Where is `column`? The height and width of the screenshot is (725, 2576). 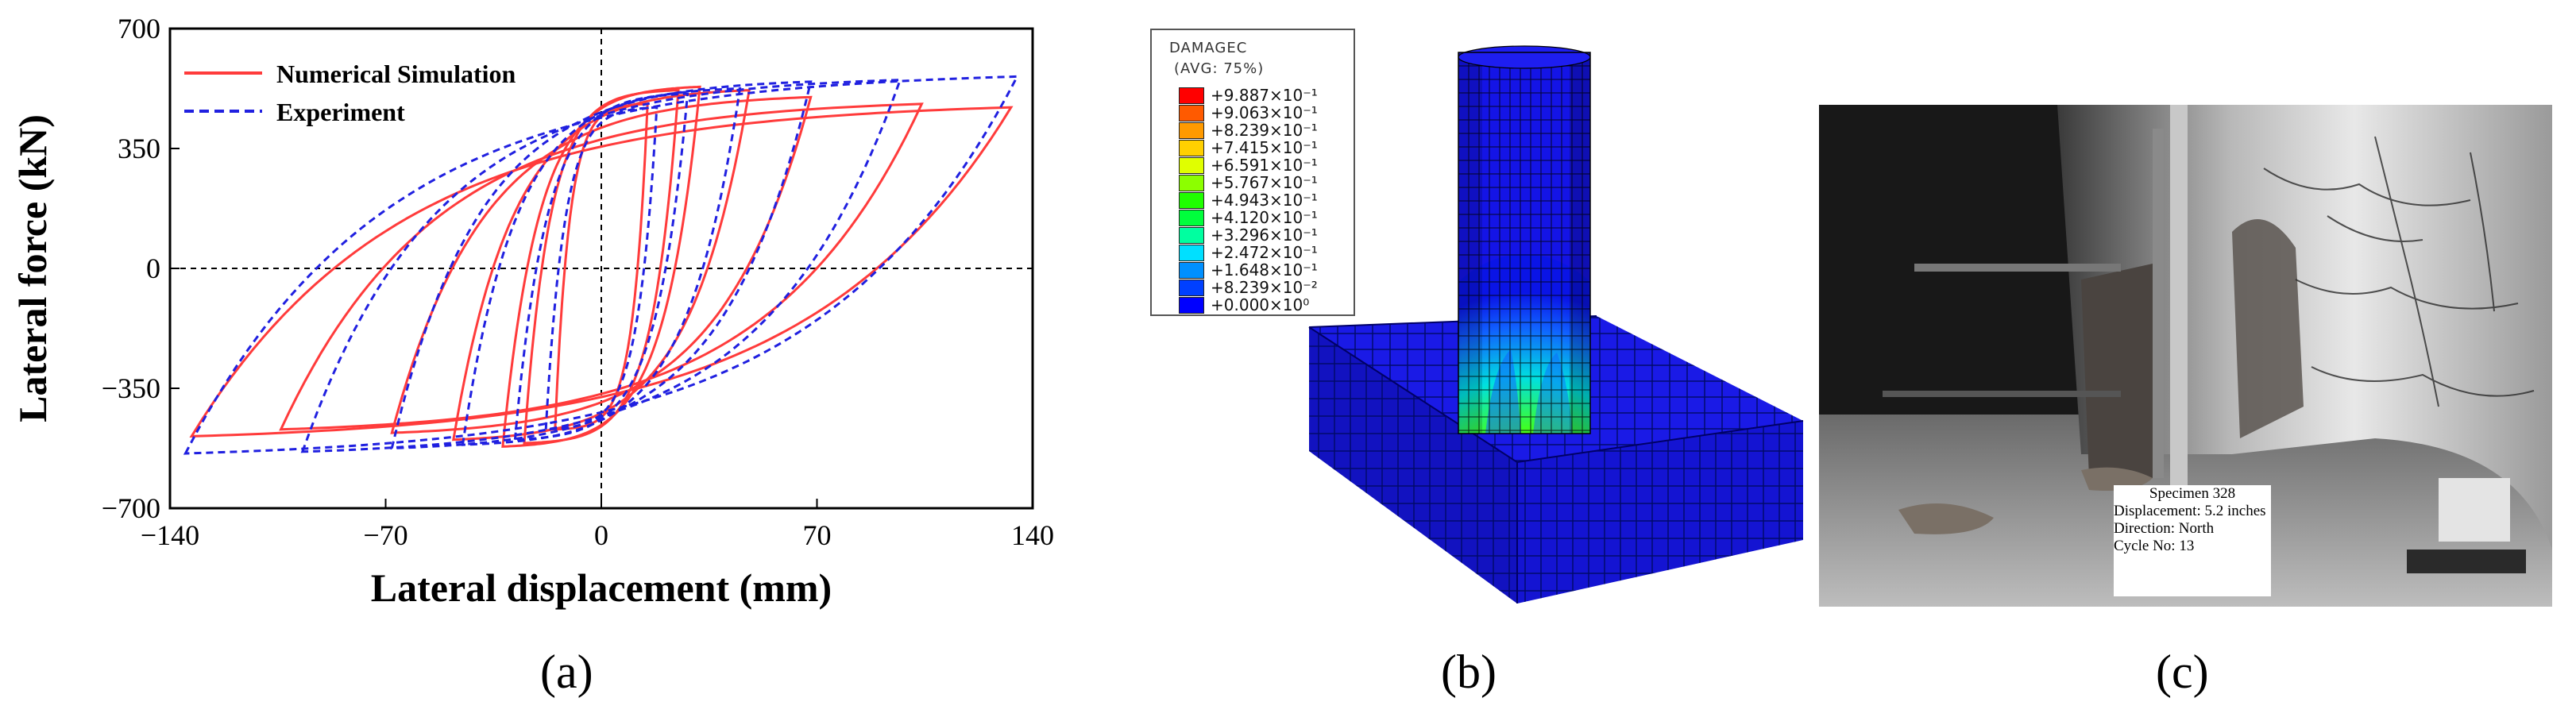
column is located at coordinates (1524, 239).